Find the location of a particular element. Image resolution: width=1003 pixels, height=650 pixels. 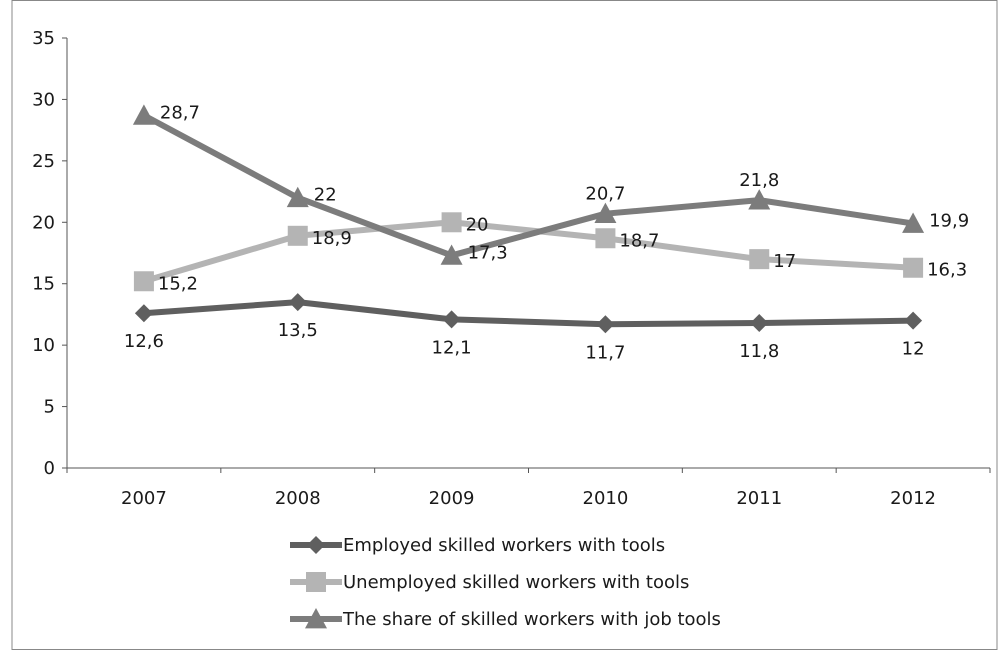

y-tick-label: 25 is located at coordinates (43, 161).